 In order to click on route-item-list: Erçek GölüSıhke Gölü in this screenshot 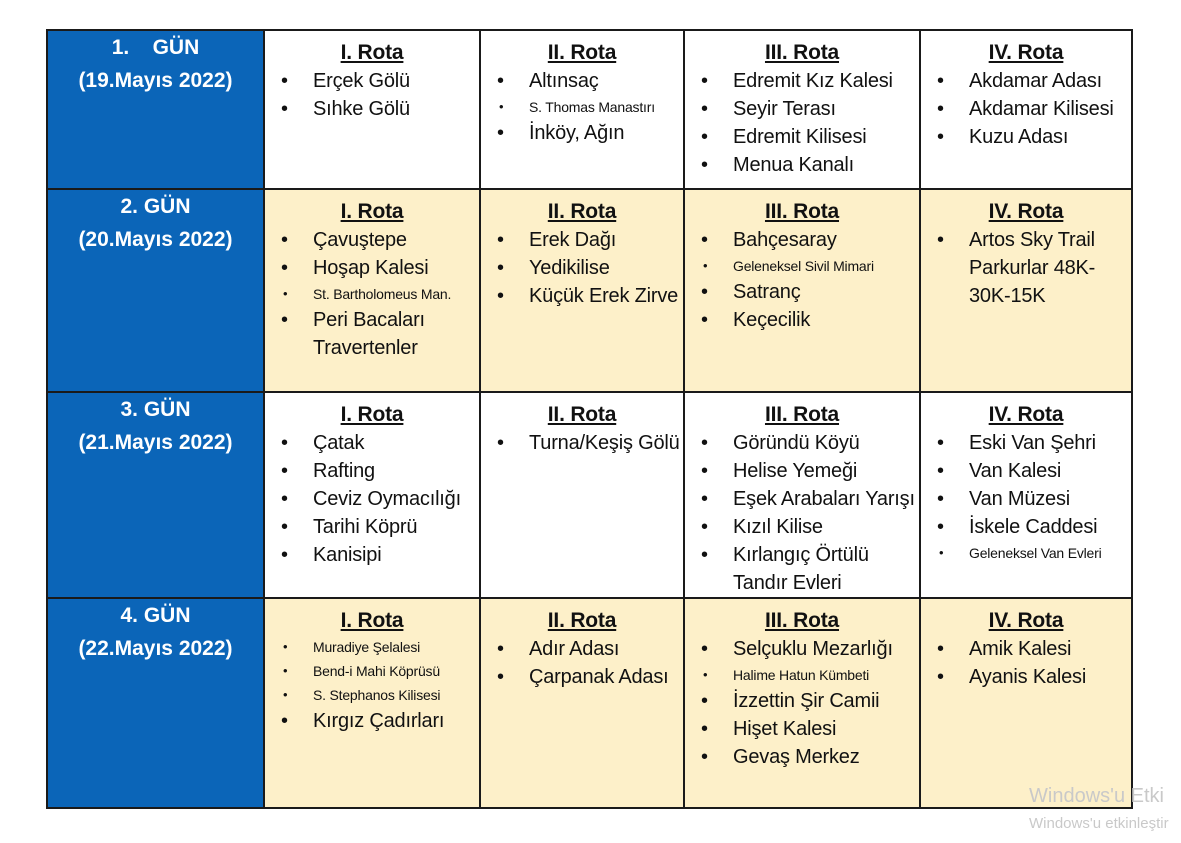, I will do `click(372, 95)`.